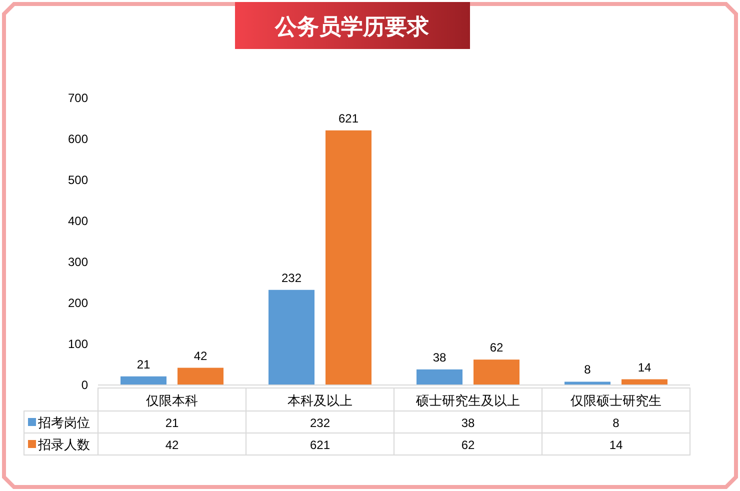  What do you see at coordinates (78, 180) in the screenshot?
I see `y-tick-label: 500` at bounding box center [78, 180].